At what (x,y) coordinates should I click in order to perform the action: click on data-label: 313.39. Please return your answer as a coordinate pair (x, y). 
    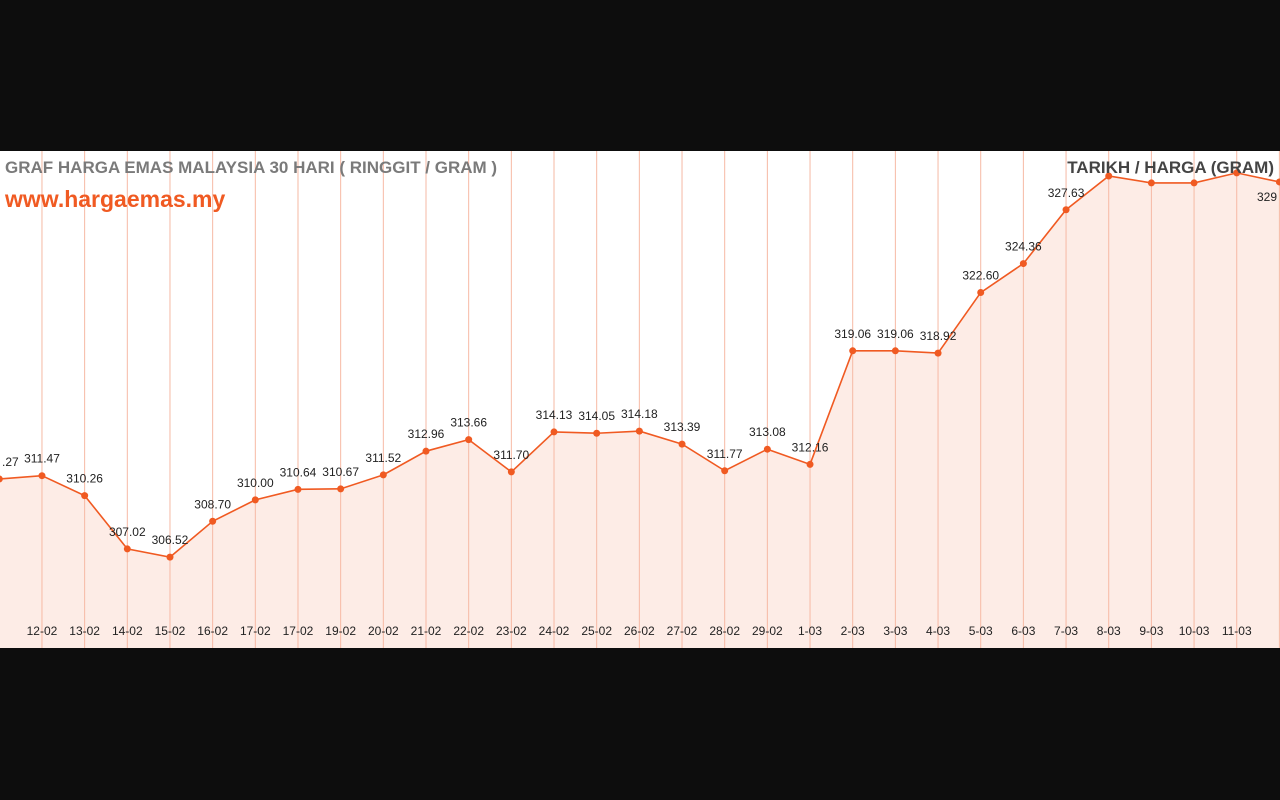
    Looking at the image, I should click on (682, 427).